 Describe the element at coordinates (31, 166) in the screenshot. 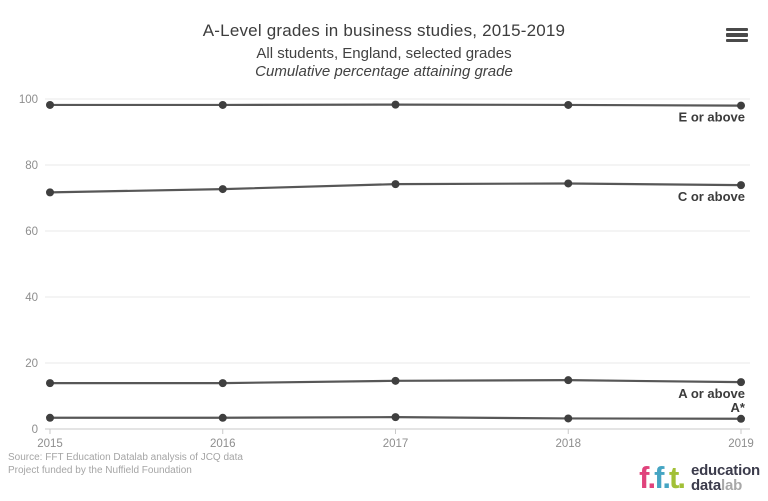

I see `y-axis-label-80: 80` at that location.